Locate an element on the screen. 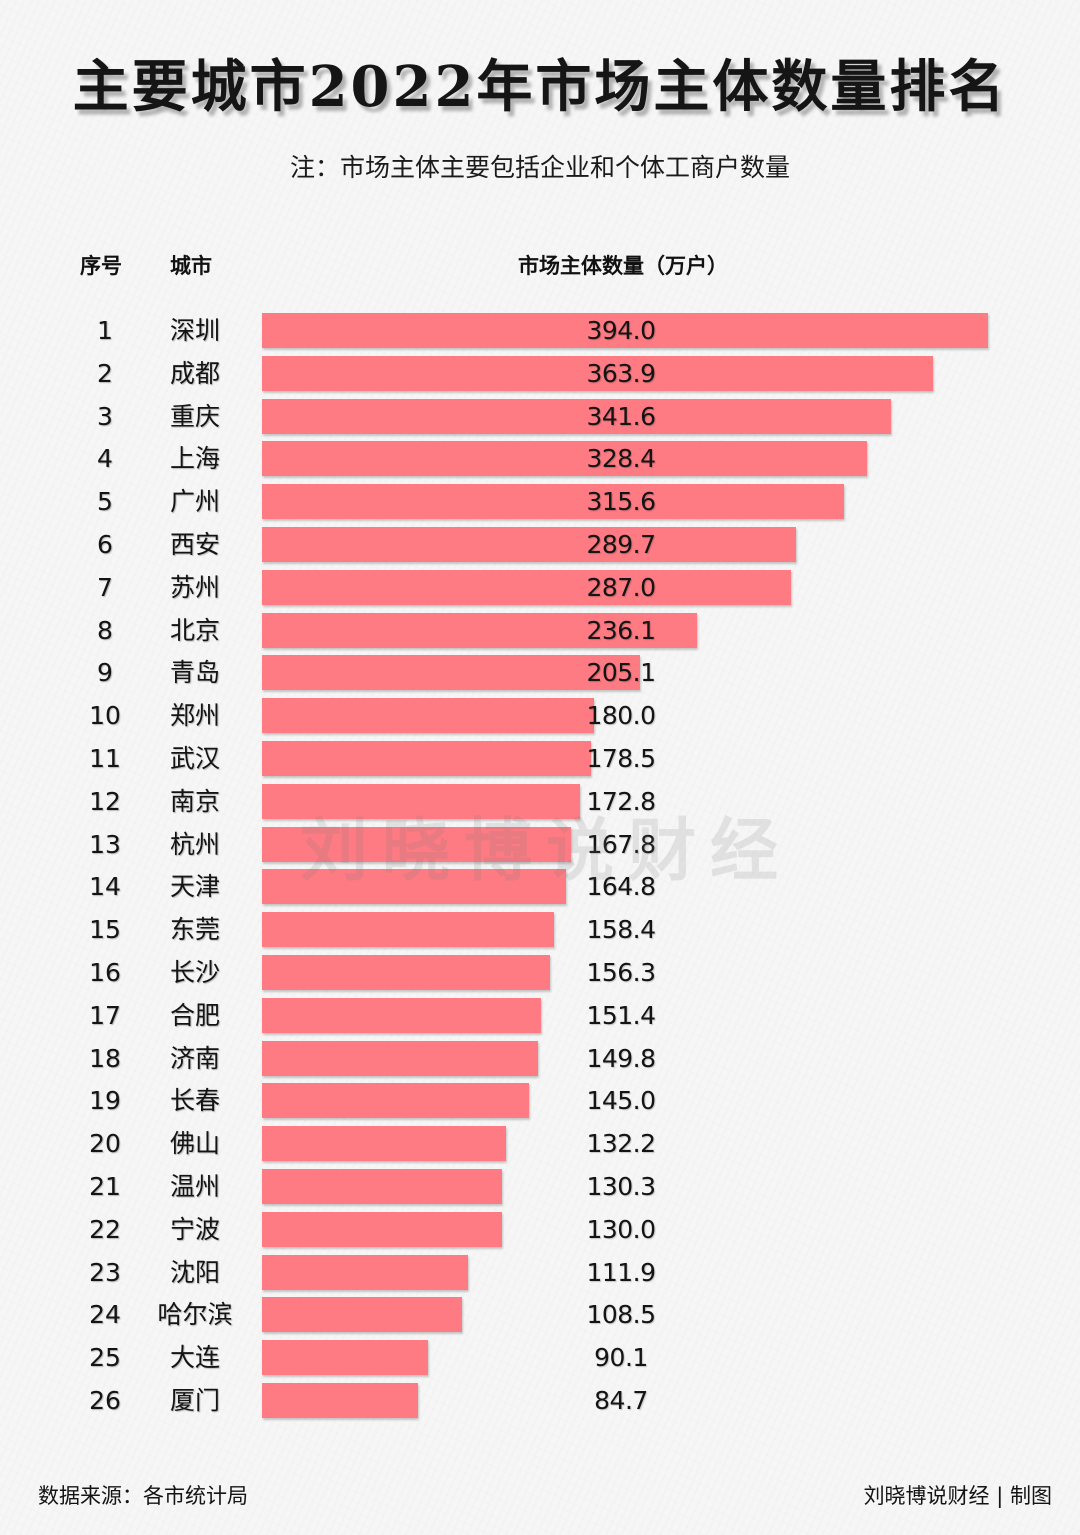 Image resolution: width=1080 pixels, height=1535 pixels. value-label: 167.8 is located at coordinates (621, 844).